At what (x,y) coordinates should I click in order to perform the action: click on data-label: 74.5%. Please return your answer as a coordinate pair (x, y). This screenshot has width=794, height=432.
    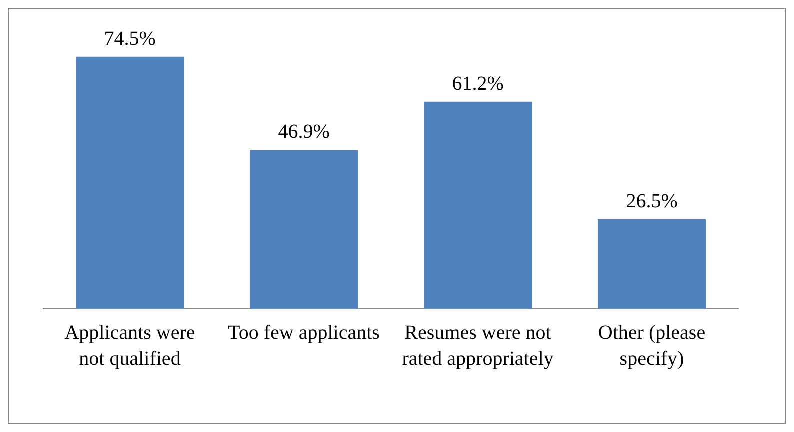
    Looking at the image, I should click on (130, 39).